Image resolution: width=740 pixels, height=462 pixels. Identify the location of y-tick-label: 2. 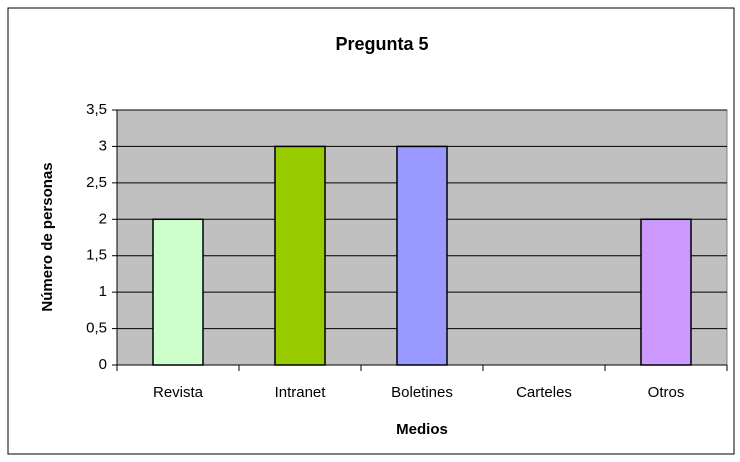
(103, 218).